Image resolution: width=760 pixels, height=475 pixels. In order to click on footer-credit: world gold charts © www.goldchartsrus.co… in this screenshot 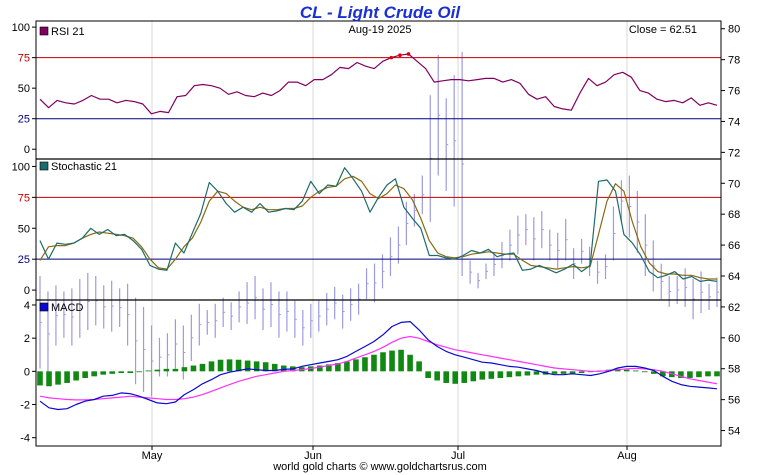, I will do `click(380, 467)`.